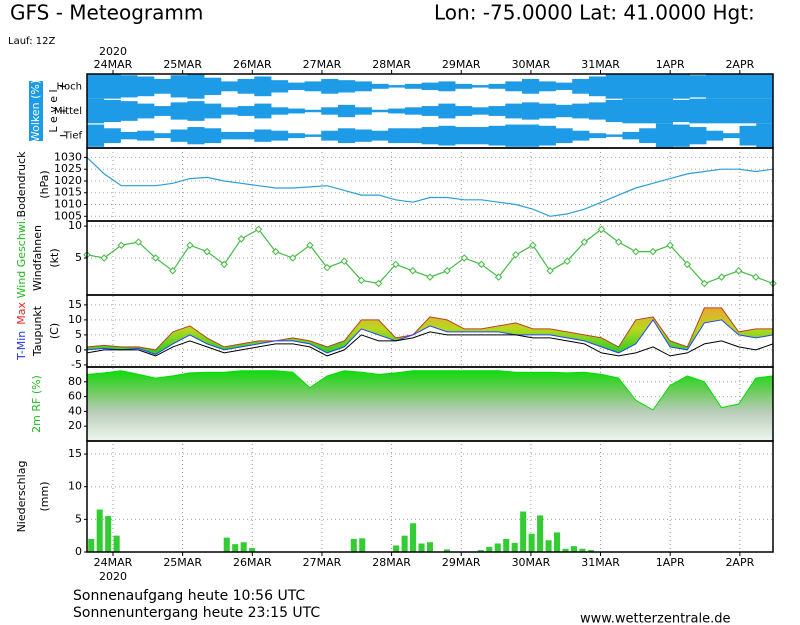 This screenshot has width=800, height=625. Describe the element at coordinates (69, 86) in the screenshot. I see `level-label: Hoch` at that location.